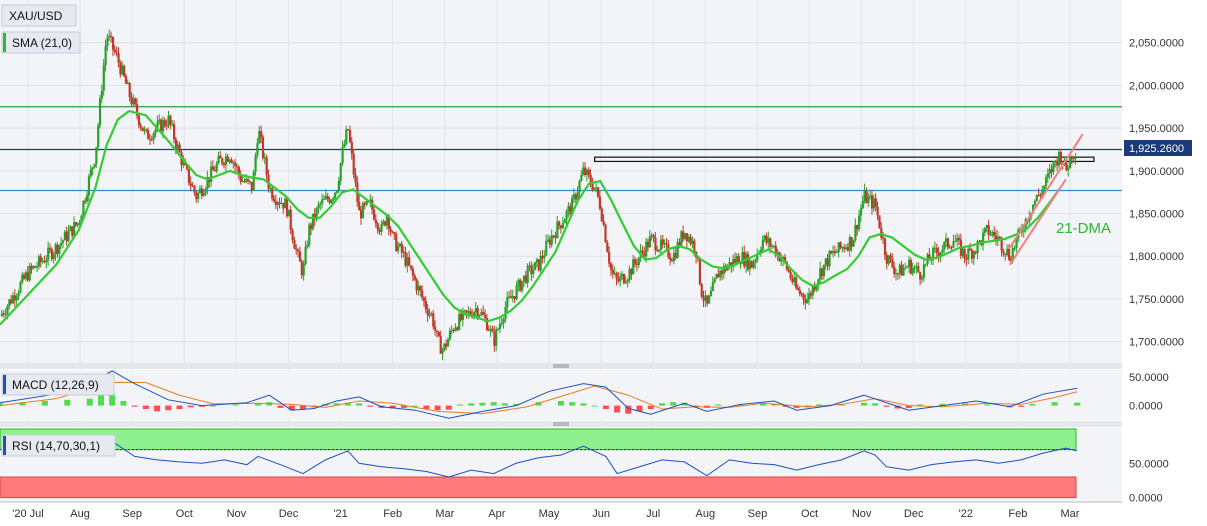  I want to click on x-tick-label: Dec, so click(289, 514).